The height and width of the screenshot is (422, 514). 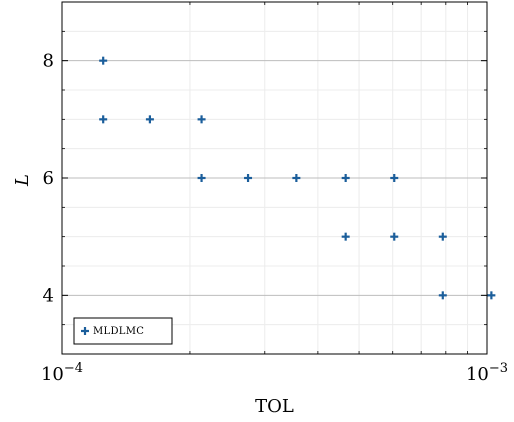 What do you see at coordinates (487, 373) in the screenshot?
I see `x-tick-label: 10⁻³` at bounding box center [487, 373].